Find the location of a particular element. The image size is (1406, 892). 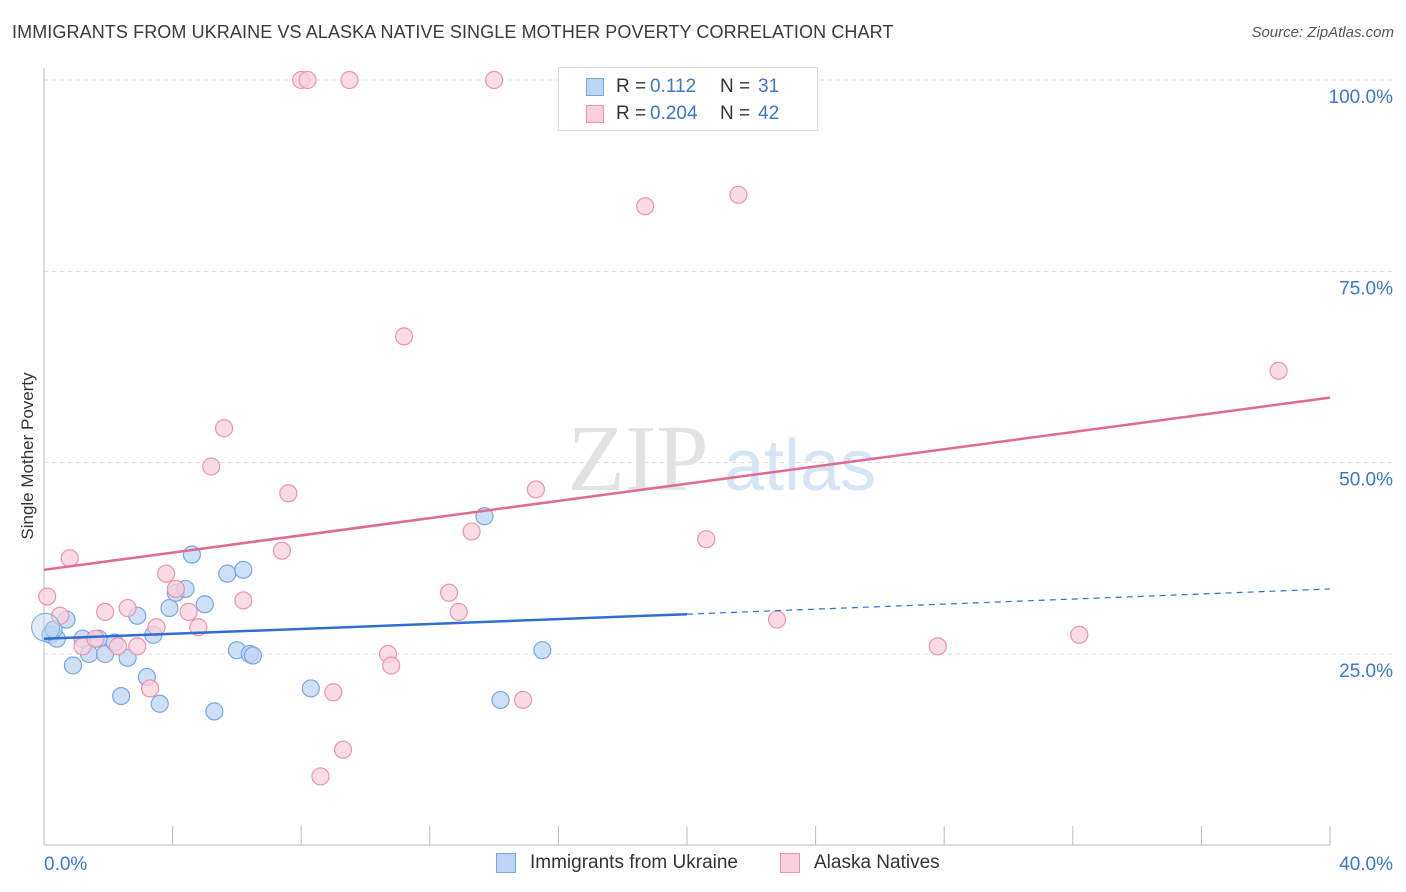

y-axis-title: Single Mother Poverty is located at coordinates (27, 456).